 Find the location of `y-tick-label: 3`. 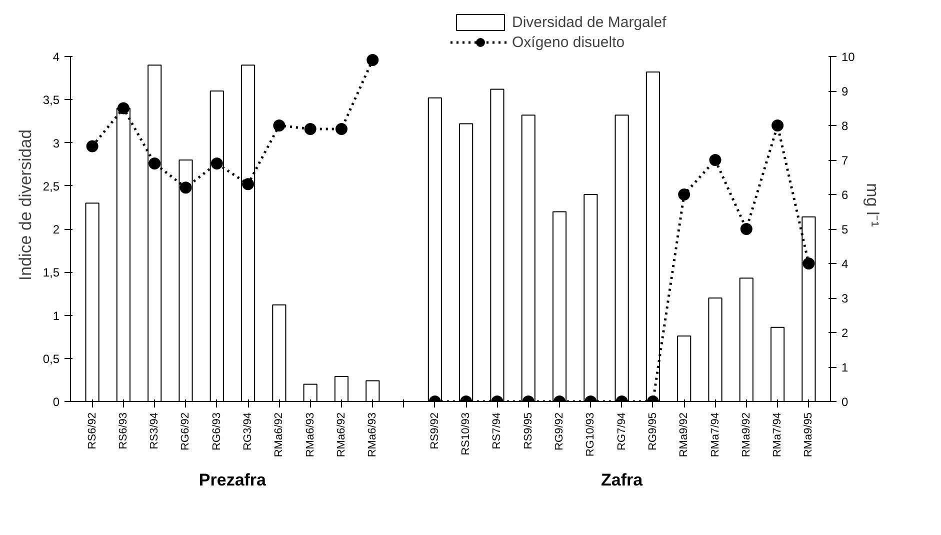

y-tick-label: 3 is located at coordinates (56, 143).